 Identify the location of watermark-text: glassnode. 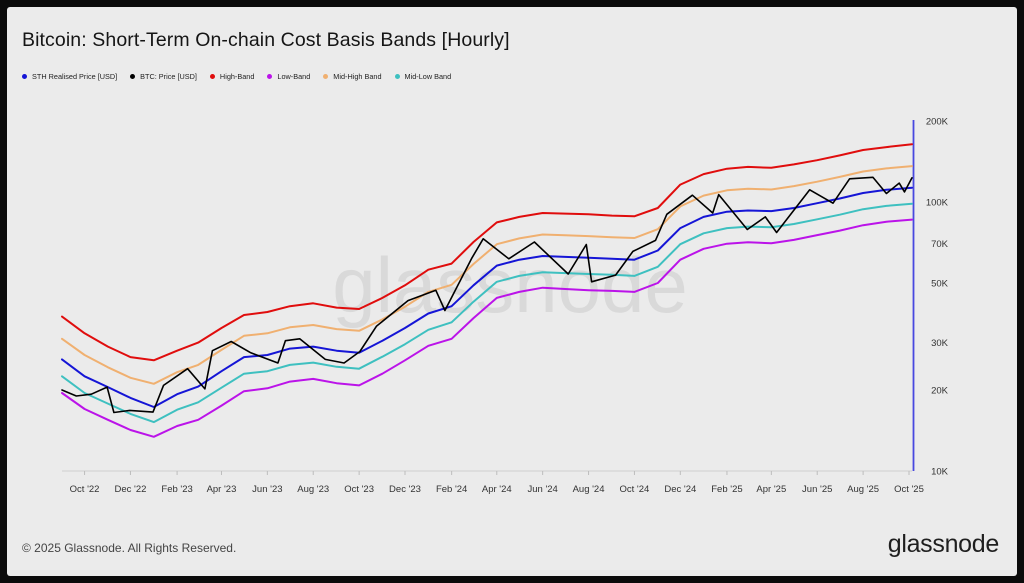
(510, 285).